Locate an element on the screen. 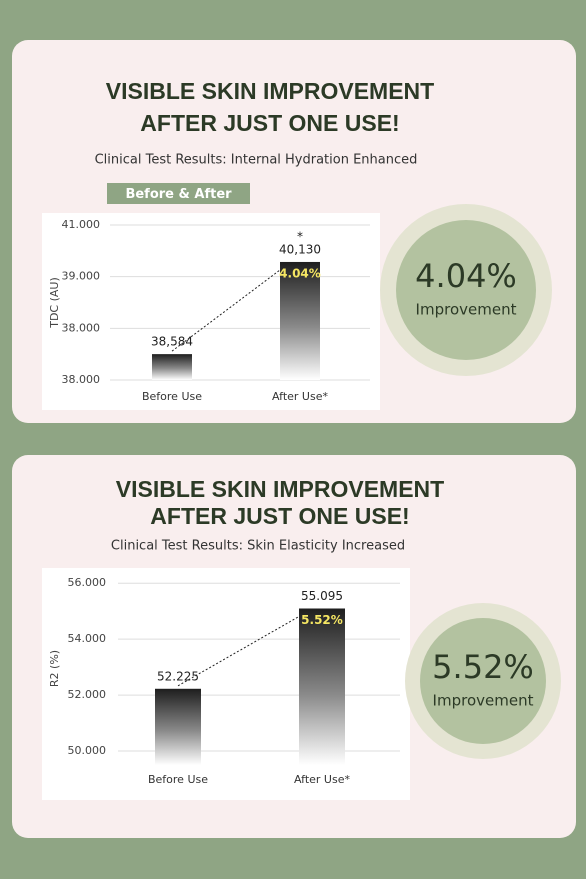 The image size is (586, 879). bar-improvement: 4.04% is located at coordinates (300, 273).